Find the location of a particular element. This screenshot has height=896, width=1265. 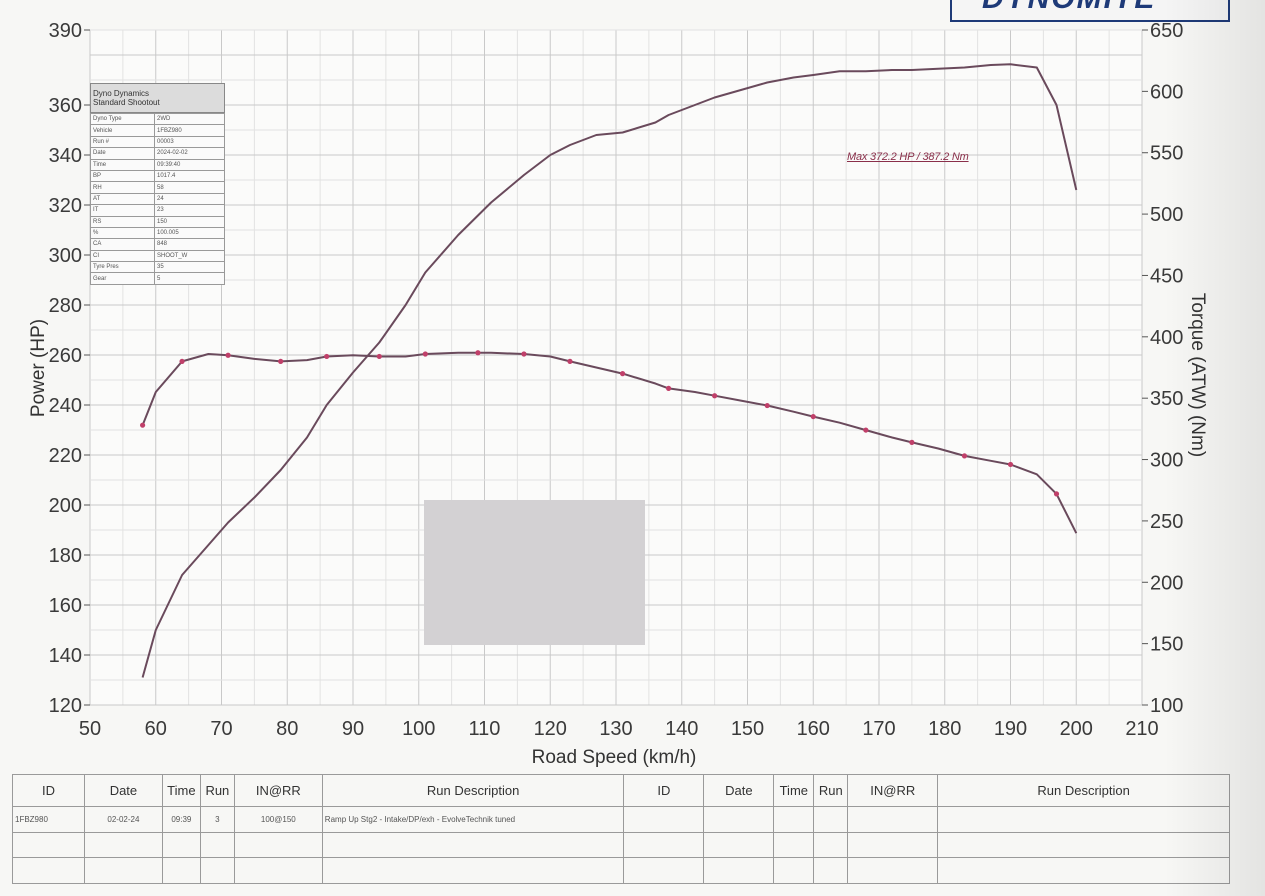

info-value: 00003 is located at coordinates (189, 142).